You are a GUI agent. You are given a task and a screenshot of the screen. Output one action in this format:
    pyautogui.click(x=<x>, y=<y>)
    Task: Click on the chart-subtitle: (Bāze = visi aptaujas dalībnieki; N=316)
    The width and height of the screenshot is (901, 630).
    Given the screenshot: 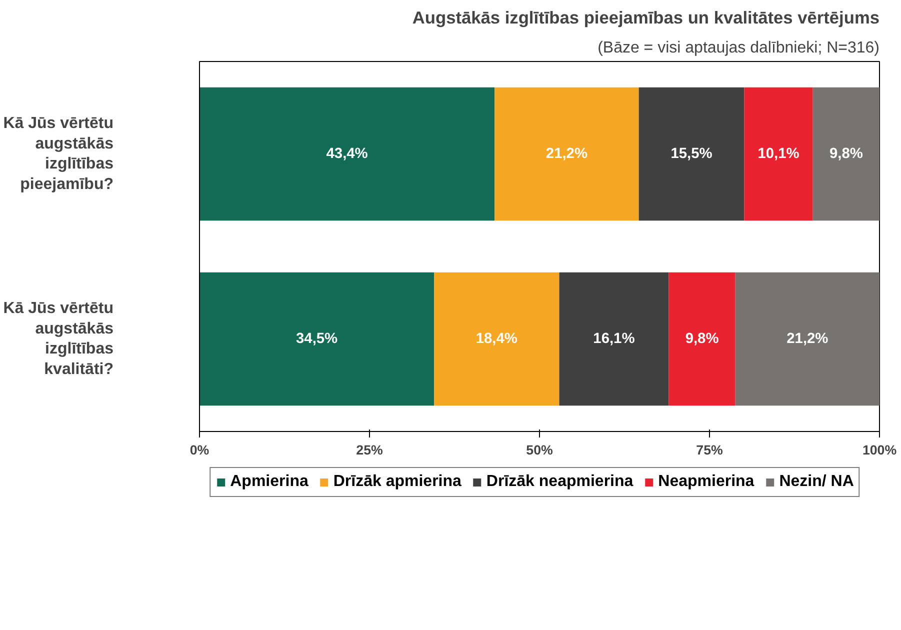 What is the action you would take?
    pyautogui.click(x=739, y=48)
    